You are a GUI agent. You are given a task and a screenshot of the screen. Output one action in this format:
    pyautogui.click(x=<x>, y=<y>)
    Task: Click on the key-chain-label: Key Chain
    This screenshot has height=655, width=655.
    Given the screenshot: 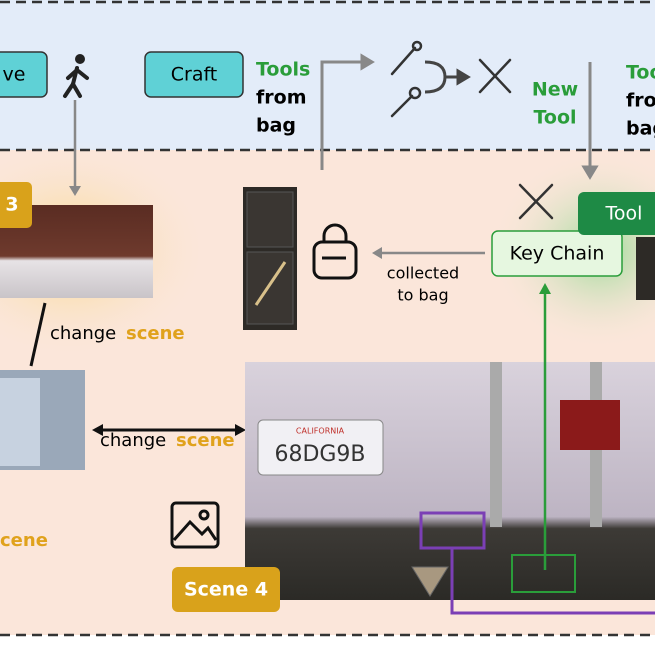 What is the action you would take?
    pyautogui.click(x=557, y=254)
    